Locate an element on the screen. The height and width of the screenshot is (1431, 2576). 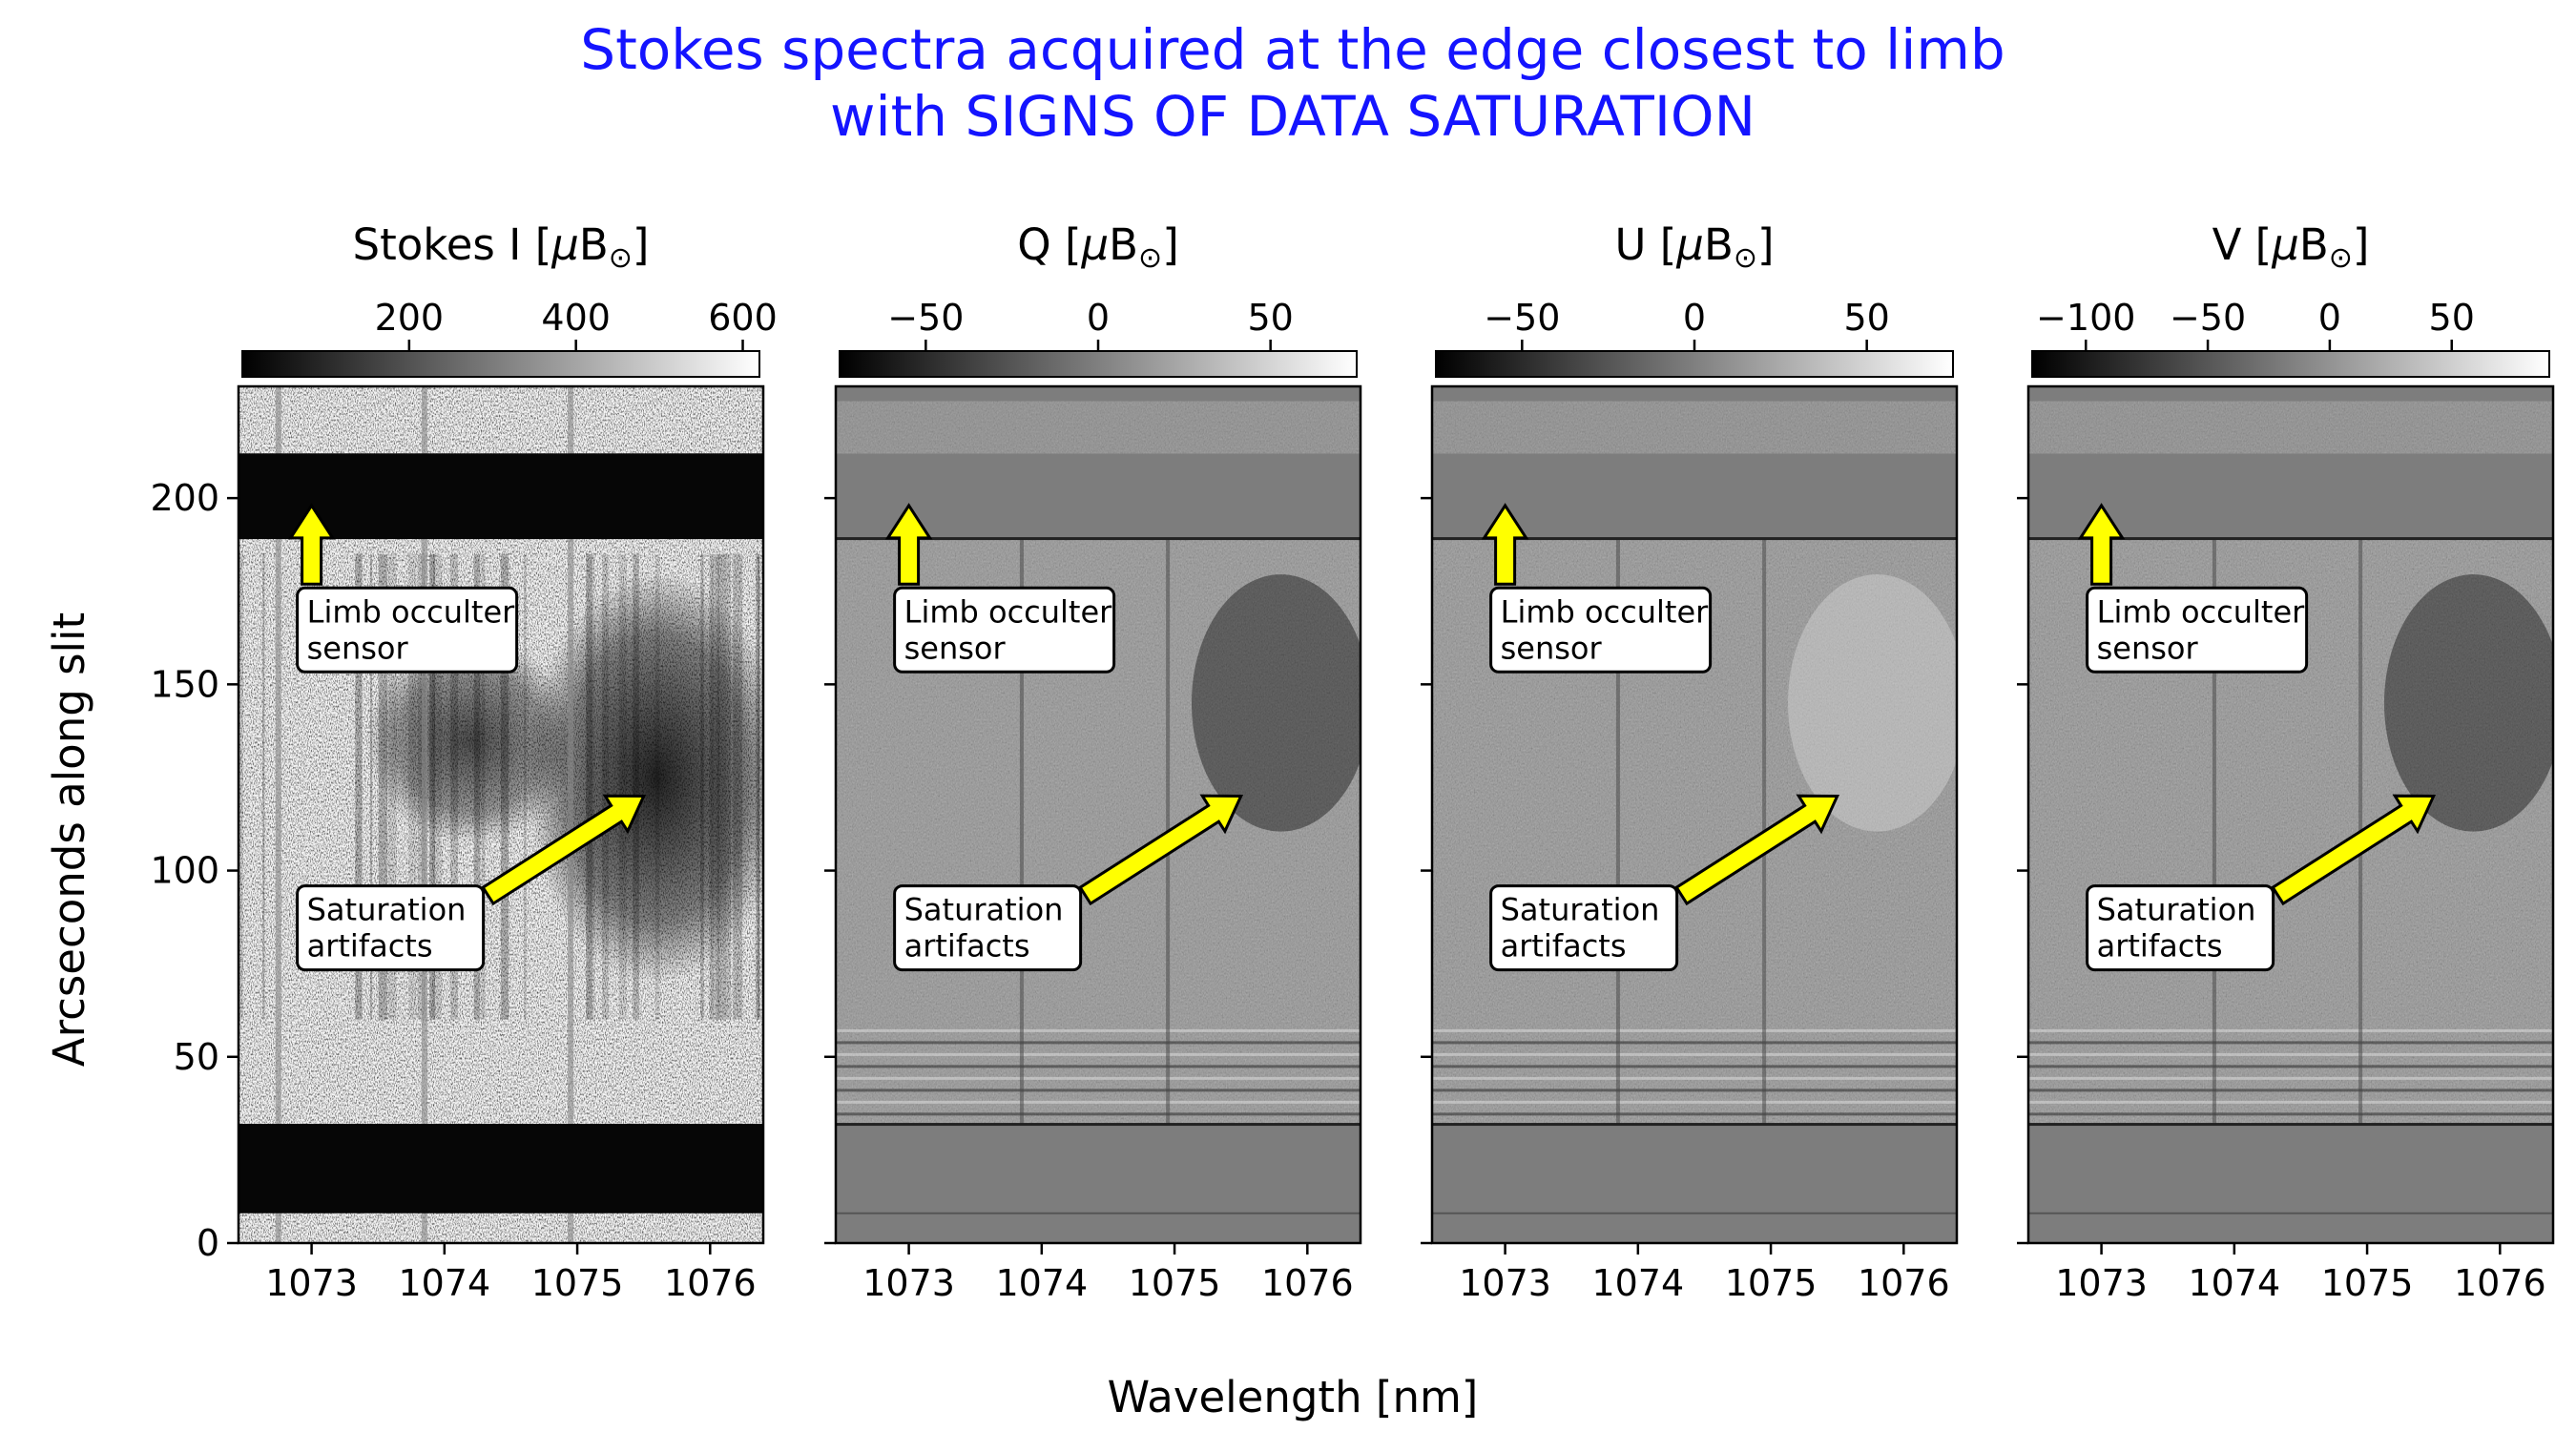
y-tick-label: 50 is located at coordinates (196, 1057).